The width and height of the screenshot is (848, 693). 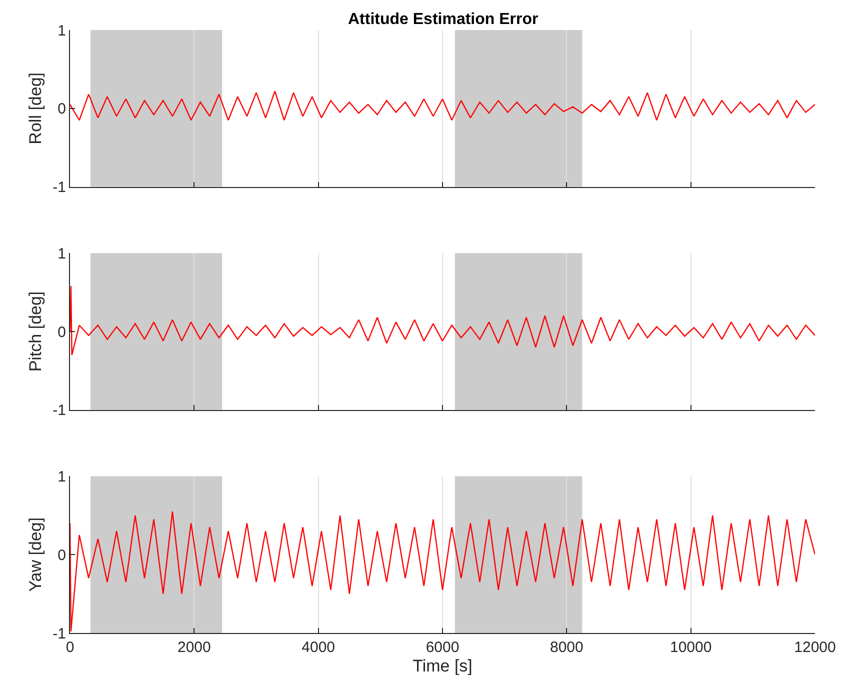 What do you see at coordinates (443, 647) in the screenshot?
I see `x-tick-label: 6000` at bounding box center [443, 647].